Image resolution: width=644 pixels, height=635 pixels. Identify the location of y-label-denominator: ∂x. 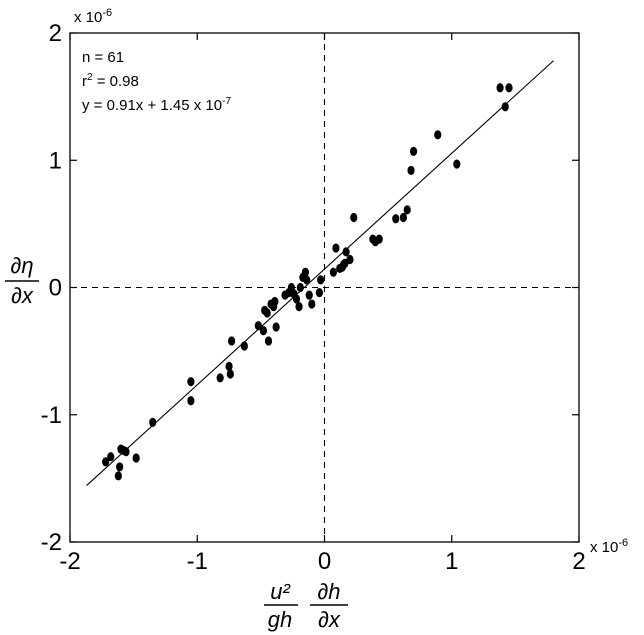
(22, 295).